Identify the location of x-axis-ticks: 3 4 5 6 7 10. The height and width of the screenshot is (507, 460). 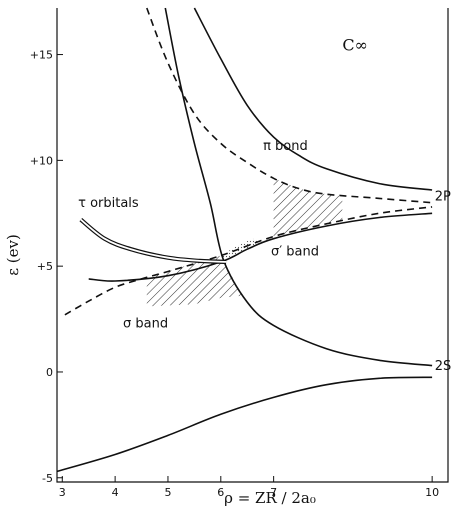
(249, 487).